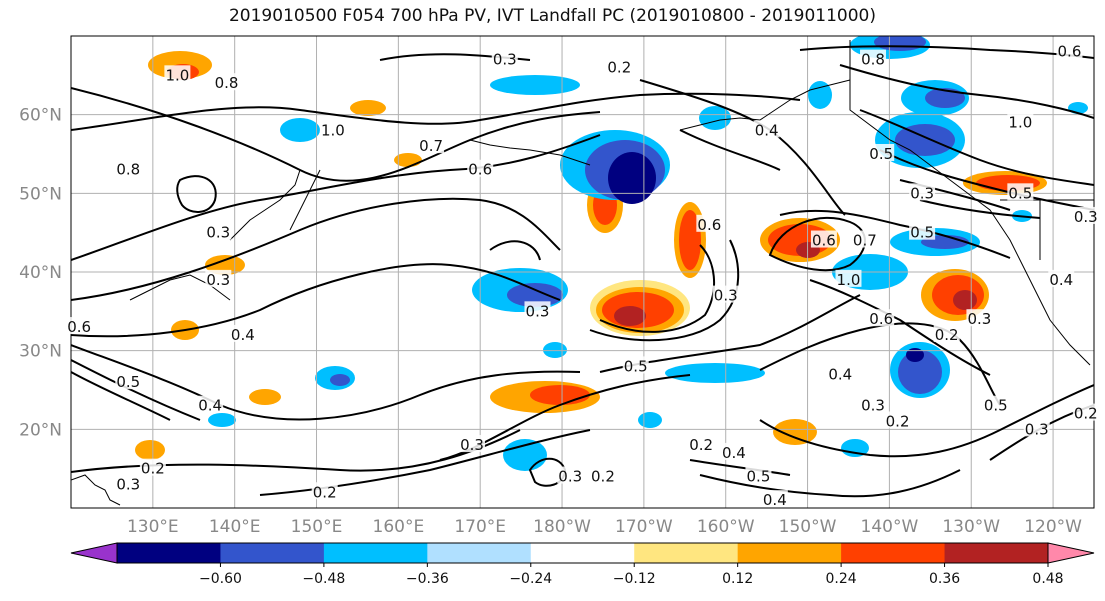 This screenshot has height=601, width=1105. I want to click on colorbar-tick-label: 0.48, so click(1047, 579).